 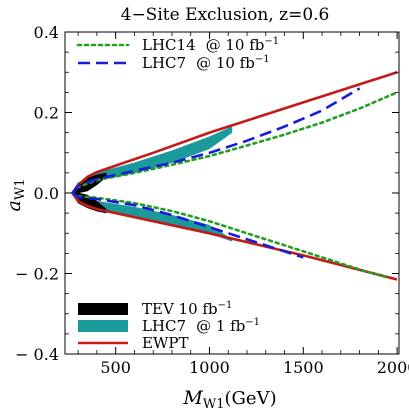 What do you see at coordinates (214, 404) in the screenshot?
I see `x-axis-subscript: W1` at bounding box center [214, 404].